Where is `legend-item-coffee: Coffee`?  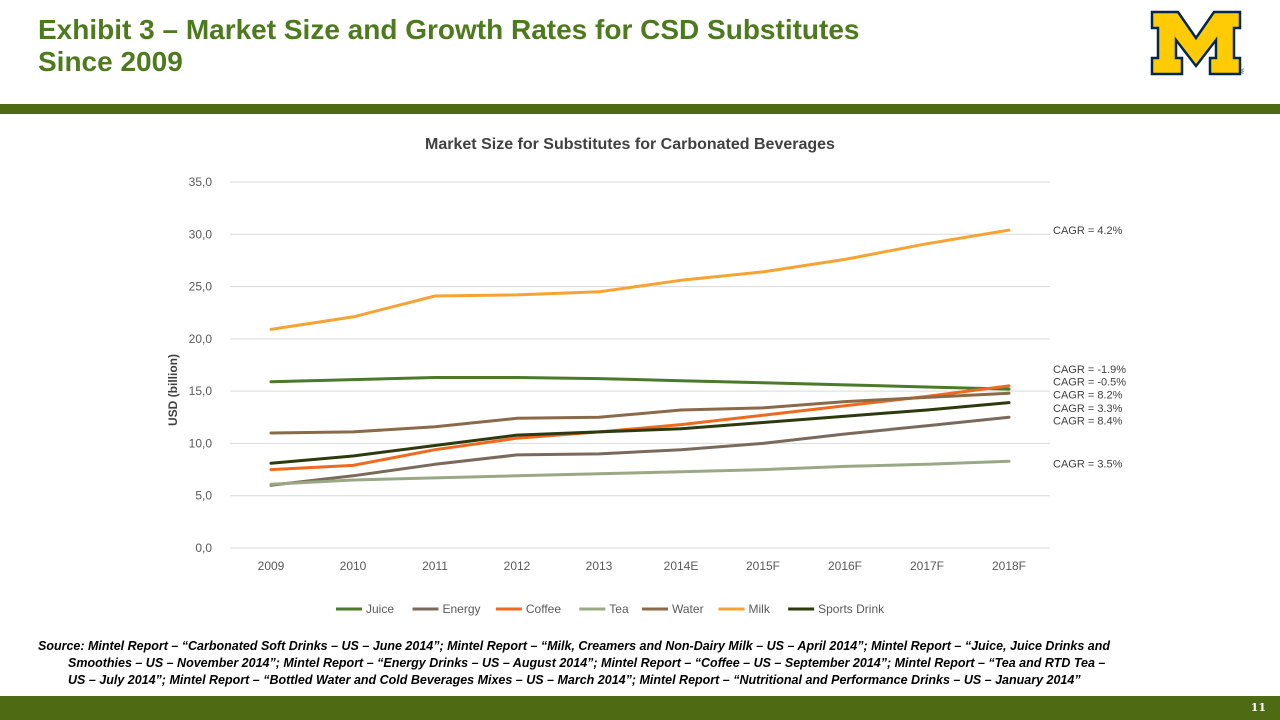 legend-item-coffee: Coffee is located at coordinates (528, 609).